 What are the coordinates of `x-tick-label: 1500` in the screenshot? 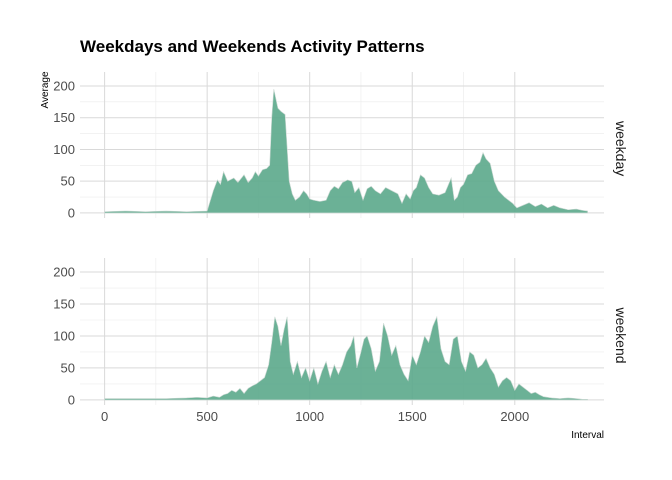 It's located at (412, 416).